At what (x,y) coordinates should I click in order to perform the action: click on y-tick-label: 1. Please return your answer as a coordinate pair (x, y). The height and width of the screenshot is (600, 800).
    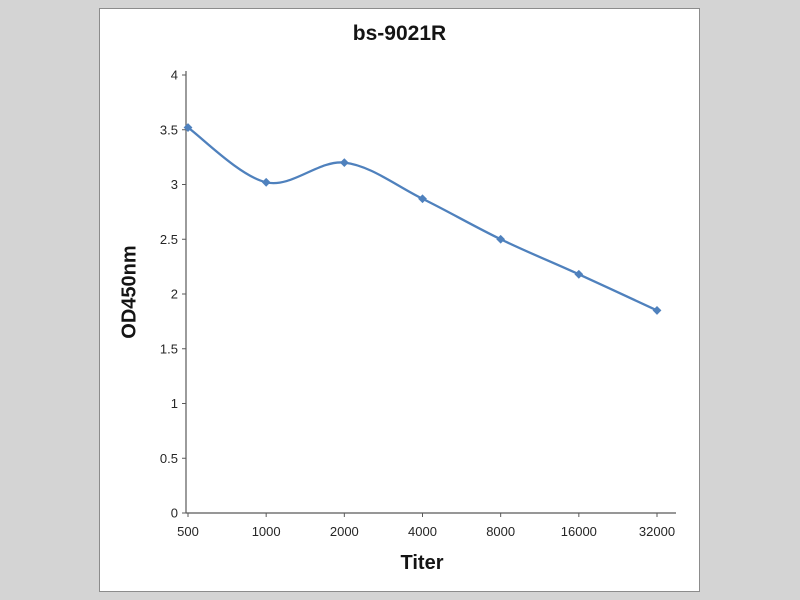
    Looking at the image, I should click on (174, 403).